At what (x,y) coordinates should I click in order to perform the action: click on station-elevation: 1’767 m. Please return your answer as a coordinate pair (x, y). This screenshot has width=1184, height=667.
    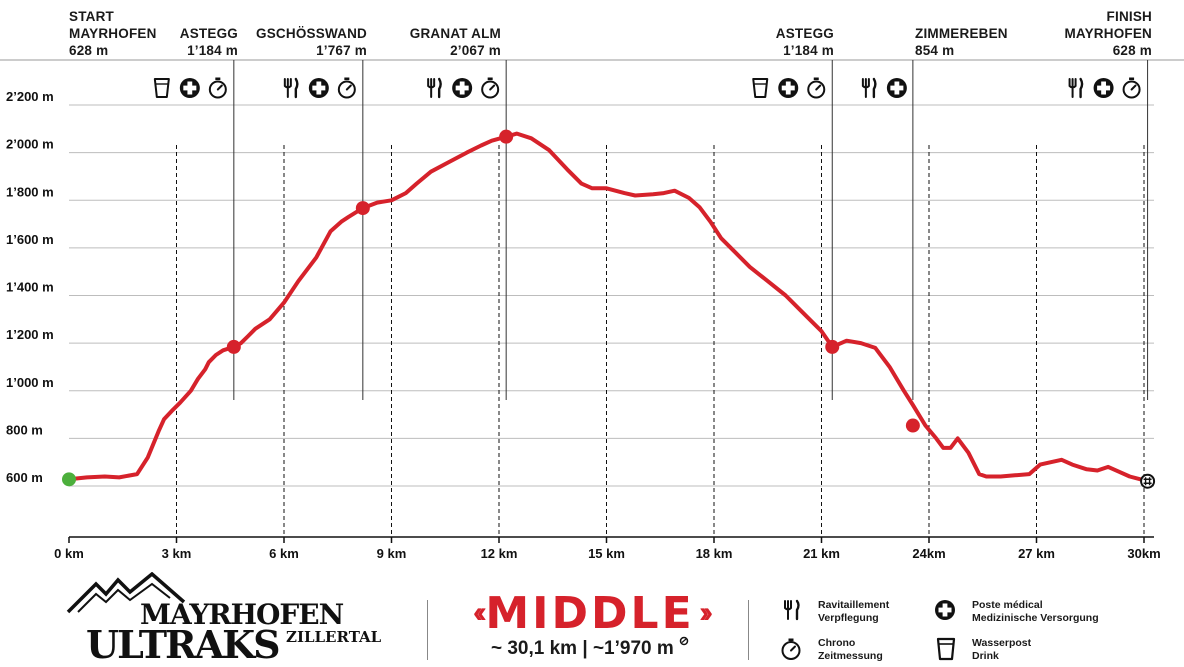
    Looking at the image, I should click on (341, 50).